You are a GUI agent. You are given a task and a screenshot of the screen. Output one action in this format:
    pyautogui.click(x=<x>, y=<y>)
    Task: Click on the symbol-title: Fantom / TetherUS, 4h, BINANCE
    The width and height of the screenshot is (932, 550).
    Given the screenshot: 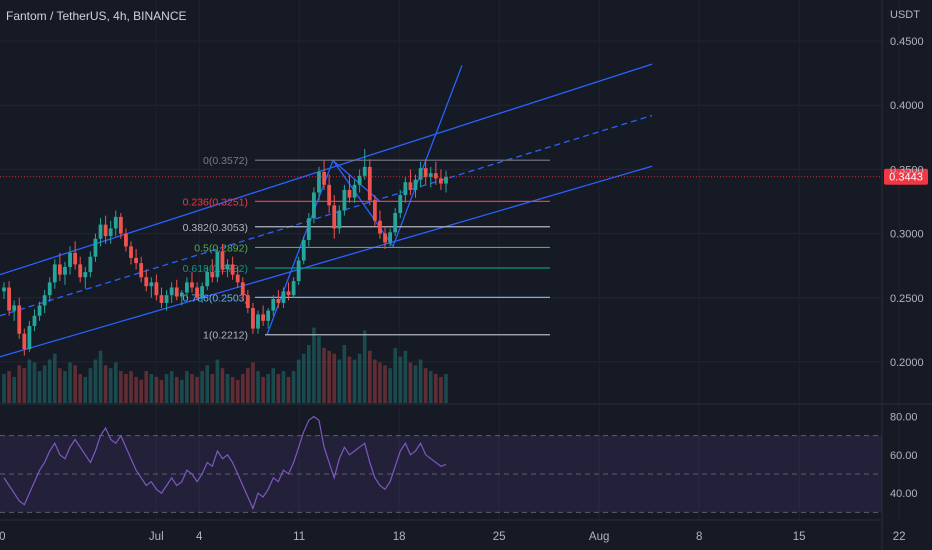 What is the action you would take?
    pyautogui.click(x=96, y=16)
    